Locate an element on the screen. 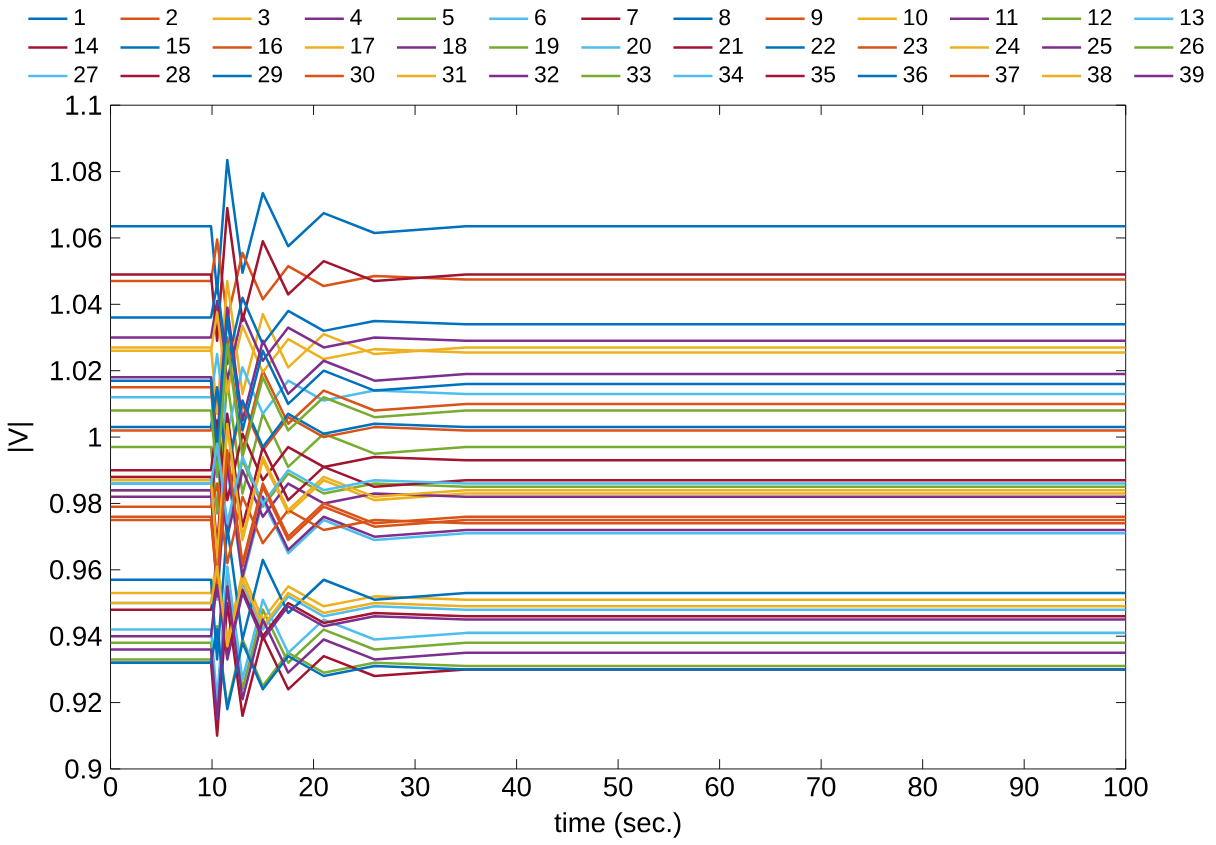 This screenshot has height=845, width=1216. legend-label: 10 is located at coordinates (916, 17).